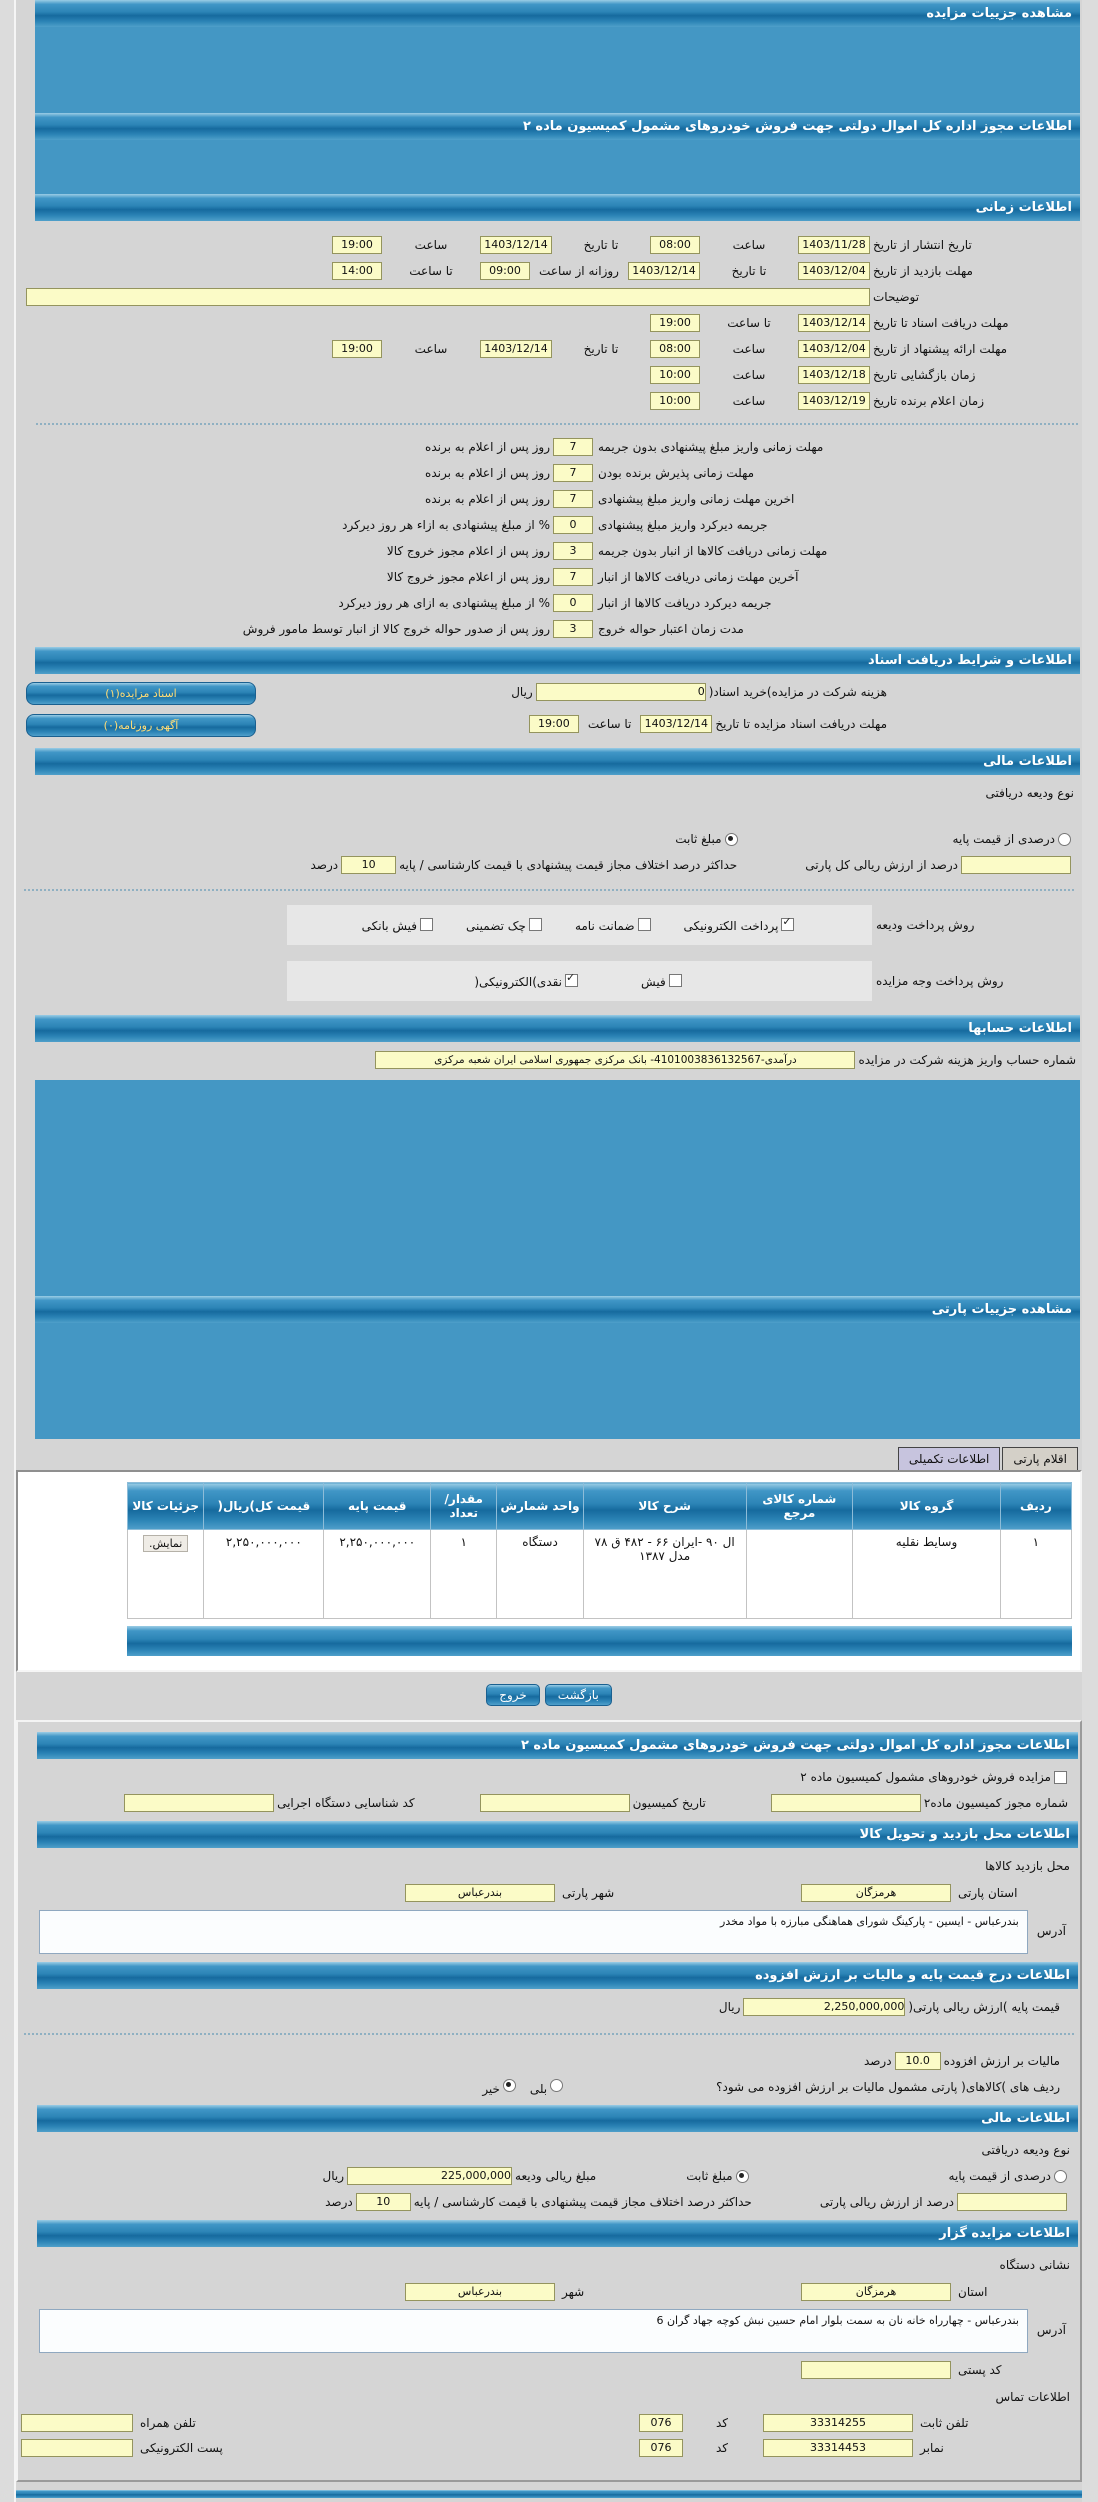  Describe the element at coordinates (427, 924) in the screenshot. I see `bank-slip-checkbox` at that location.